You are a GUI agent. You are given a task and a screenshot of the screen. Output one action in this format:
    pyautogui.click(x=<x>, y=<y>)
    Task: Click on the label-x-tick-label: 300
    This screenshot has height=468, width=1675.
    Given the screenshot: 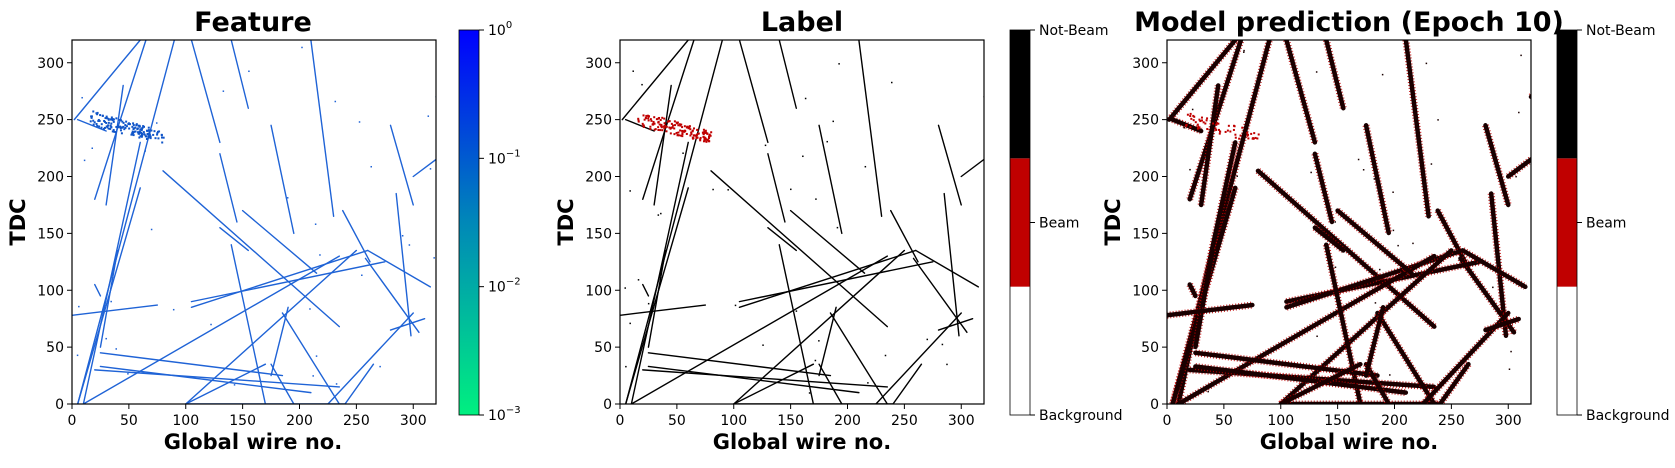 What is the action you would take?
    pyautogui.click(x=961, y=421)
    